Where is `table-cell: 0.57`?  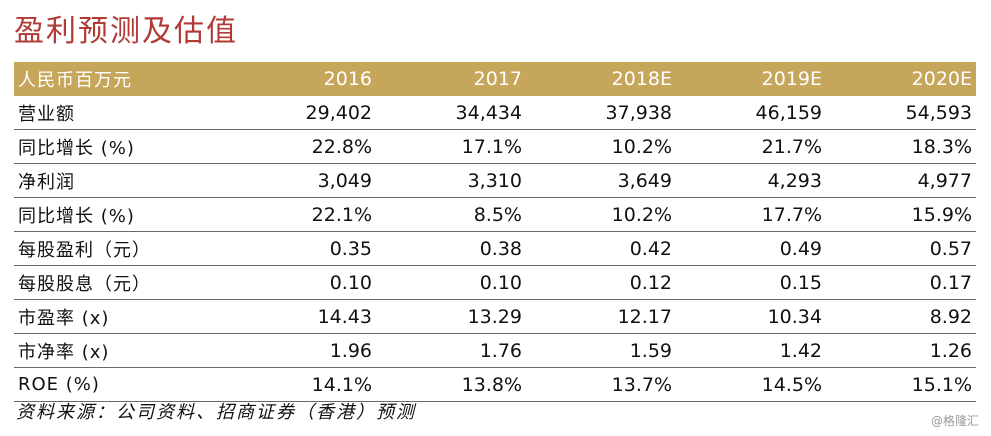
table-cell: 0.57 is located at coordinates (950, 248).